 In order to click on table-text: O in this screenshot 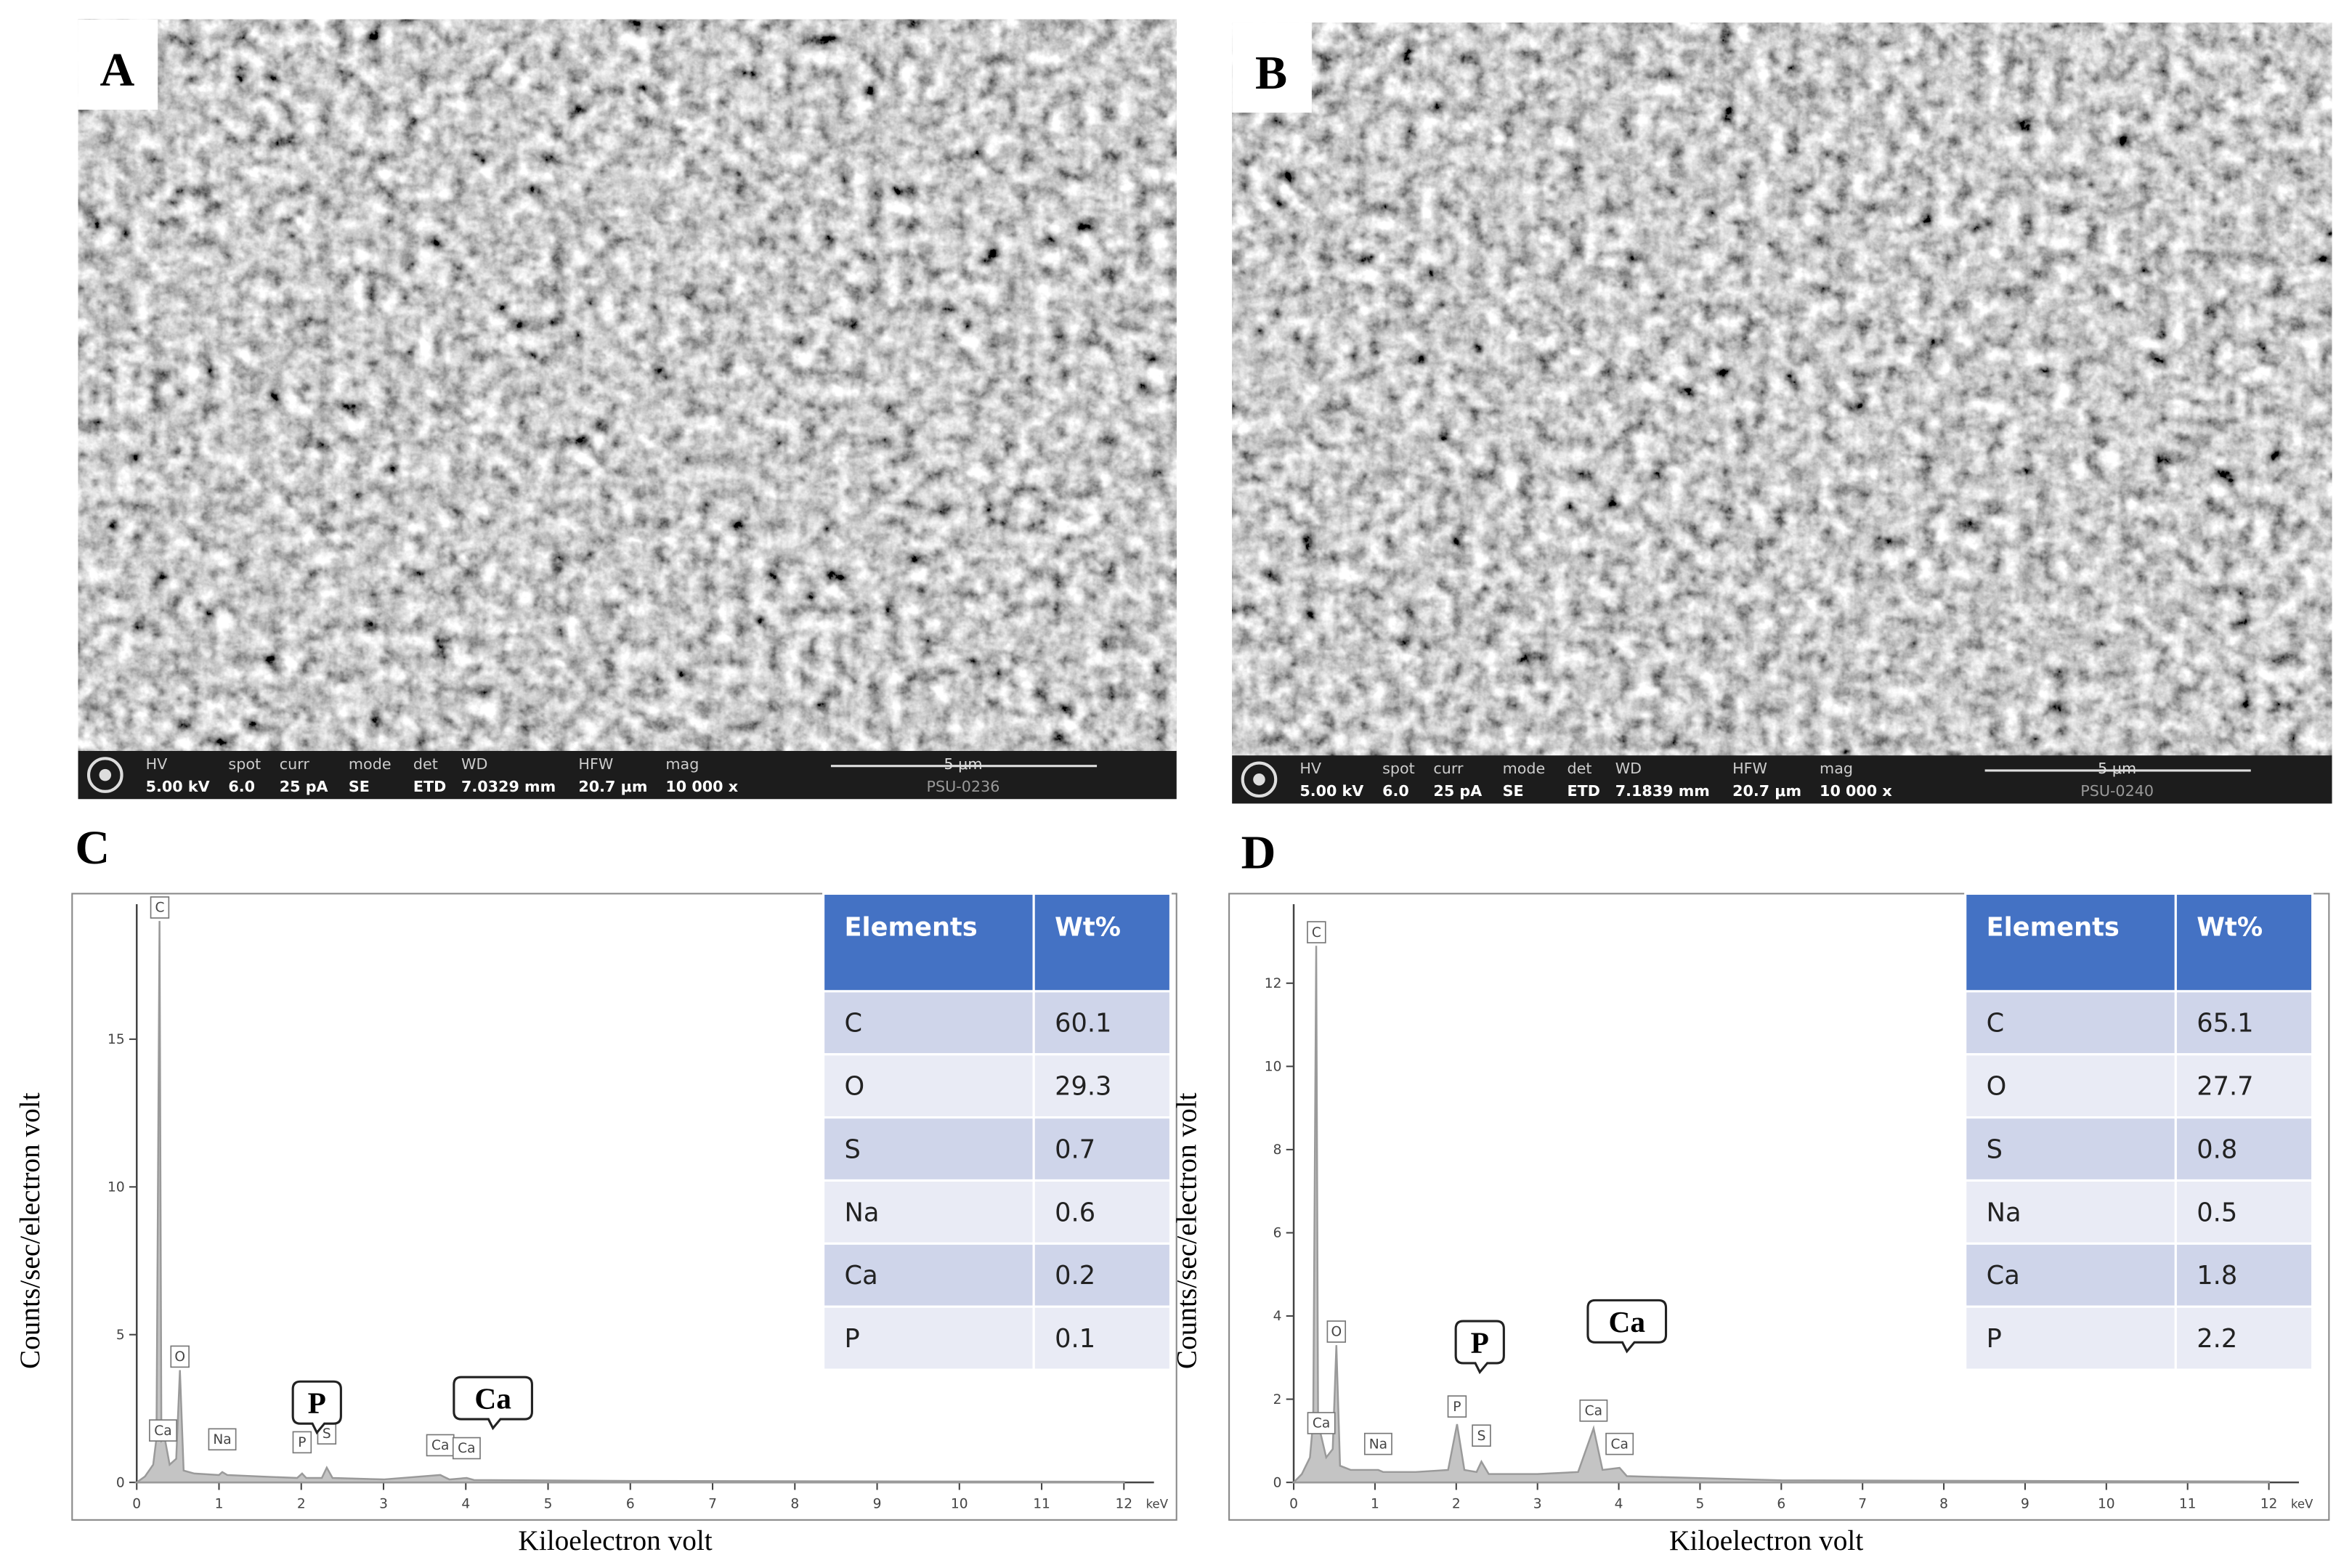, I will do `click(855, 1087)`.